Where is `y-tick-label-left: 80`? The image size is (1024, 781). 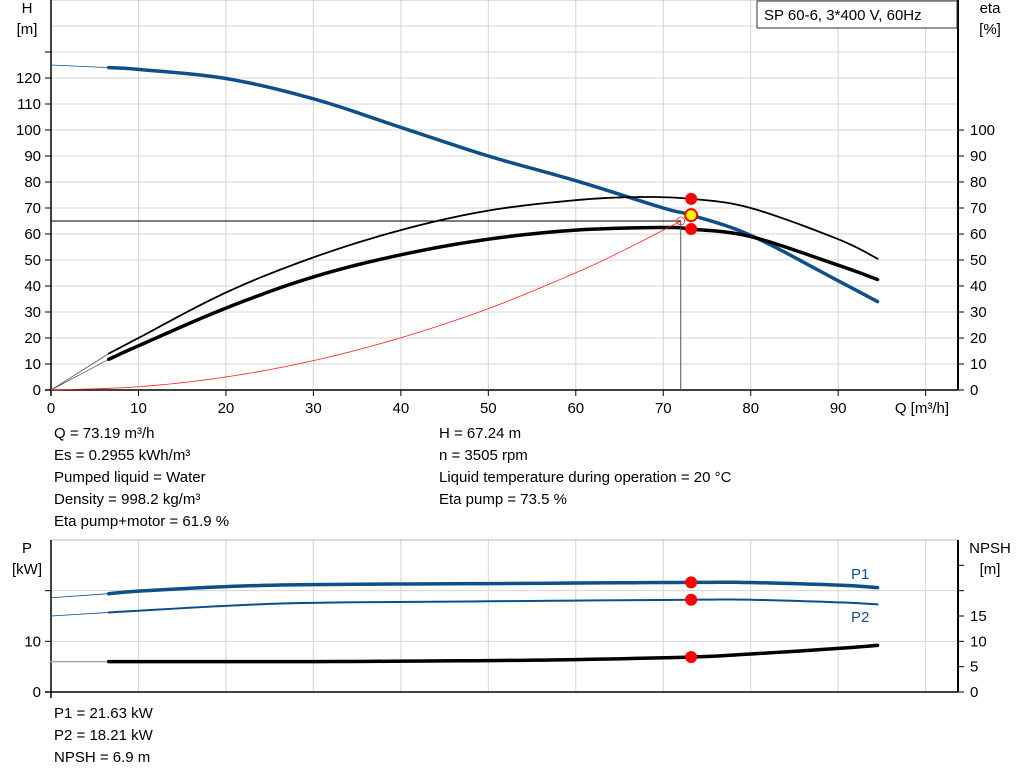 y-tick-label-left: 80 is located at coordinates (32, 182).